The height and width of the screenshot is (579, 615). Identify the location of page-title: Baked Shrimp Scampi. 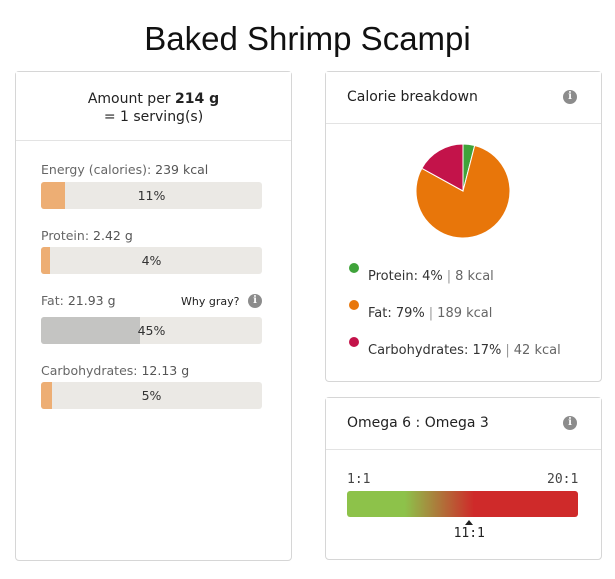
(307, 38).